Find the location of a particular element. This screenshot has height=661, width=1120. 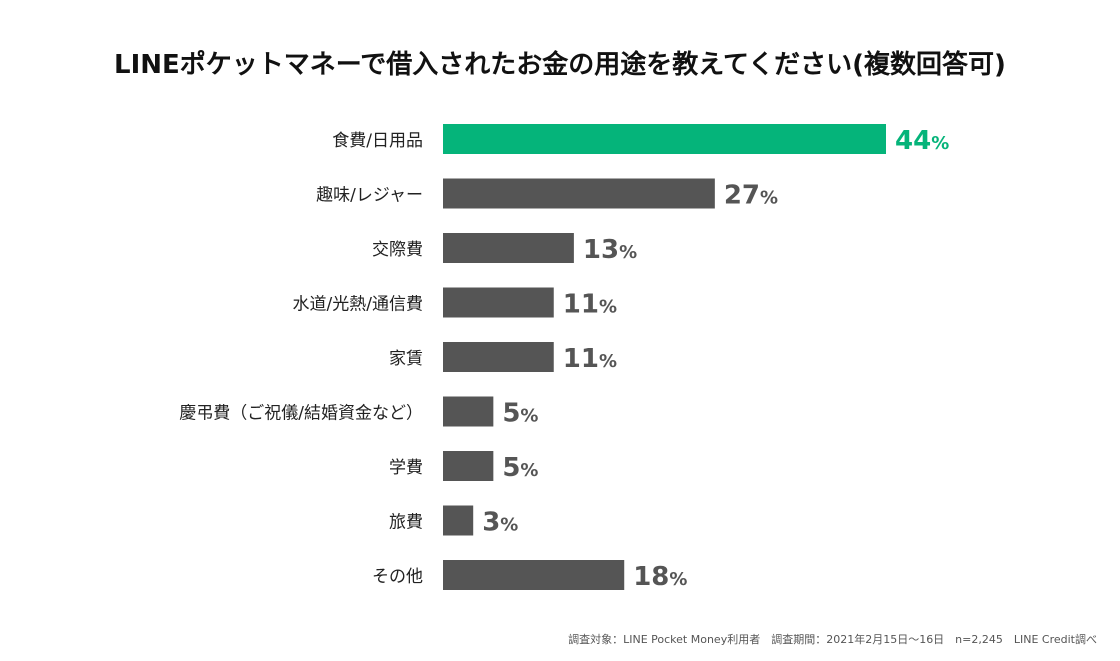

value-label: 3% is located at coordinates (500, 523).